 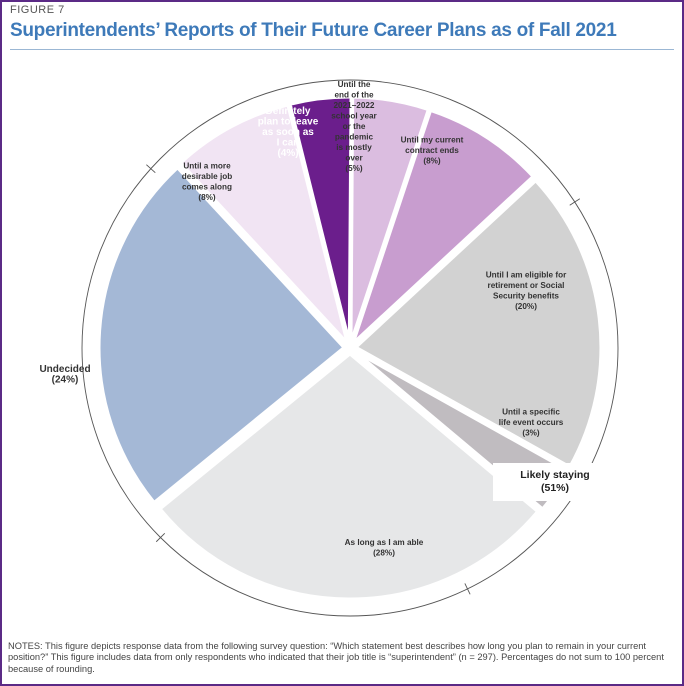 I want to click on slice-label-8: Until a more desirable job comes along (8%), so click(x=207, y=181).